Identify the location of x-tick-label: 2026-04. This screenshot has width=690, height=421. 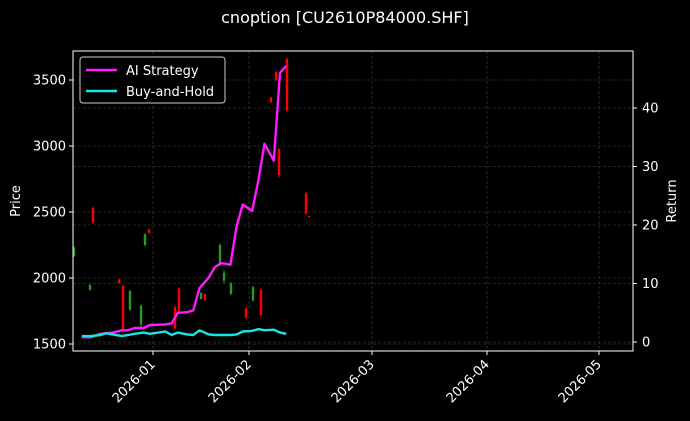
(468, 381).